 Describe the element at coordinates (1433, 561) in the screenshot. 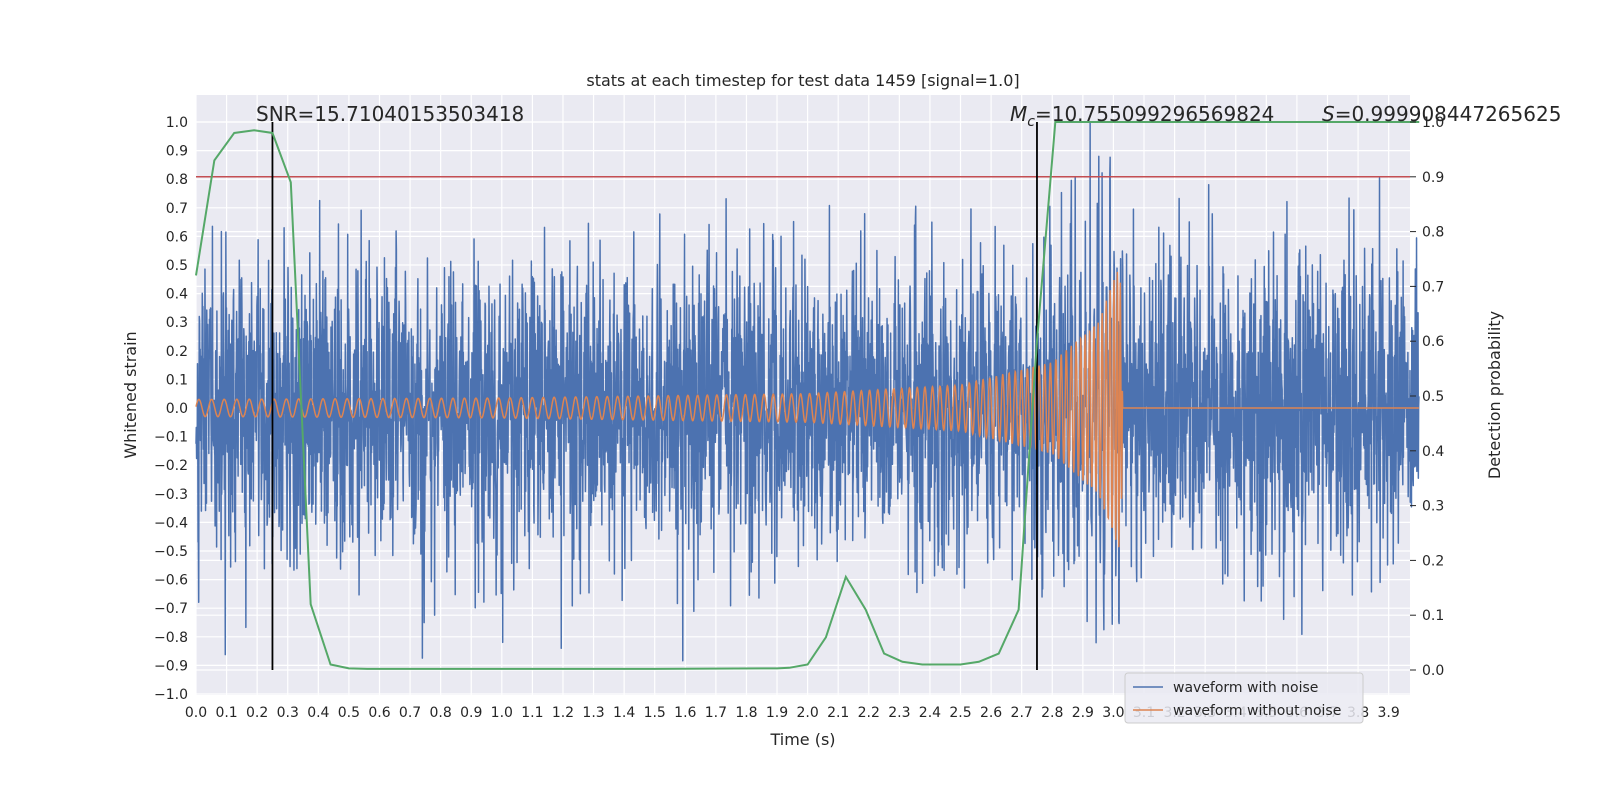

I see `y2-tick-label: 0.2` at that location.